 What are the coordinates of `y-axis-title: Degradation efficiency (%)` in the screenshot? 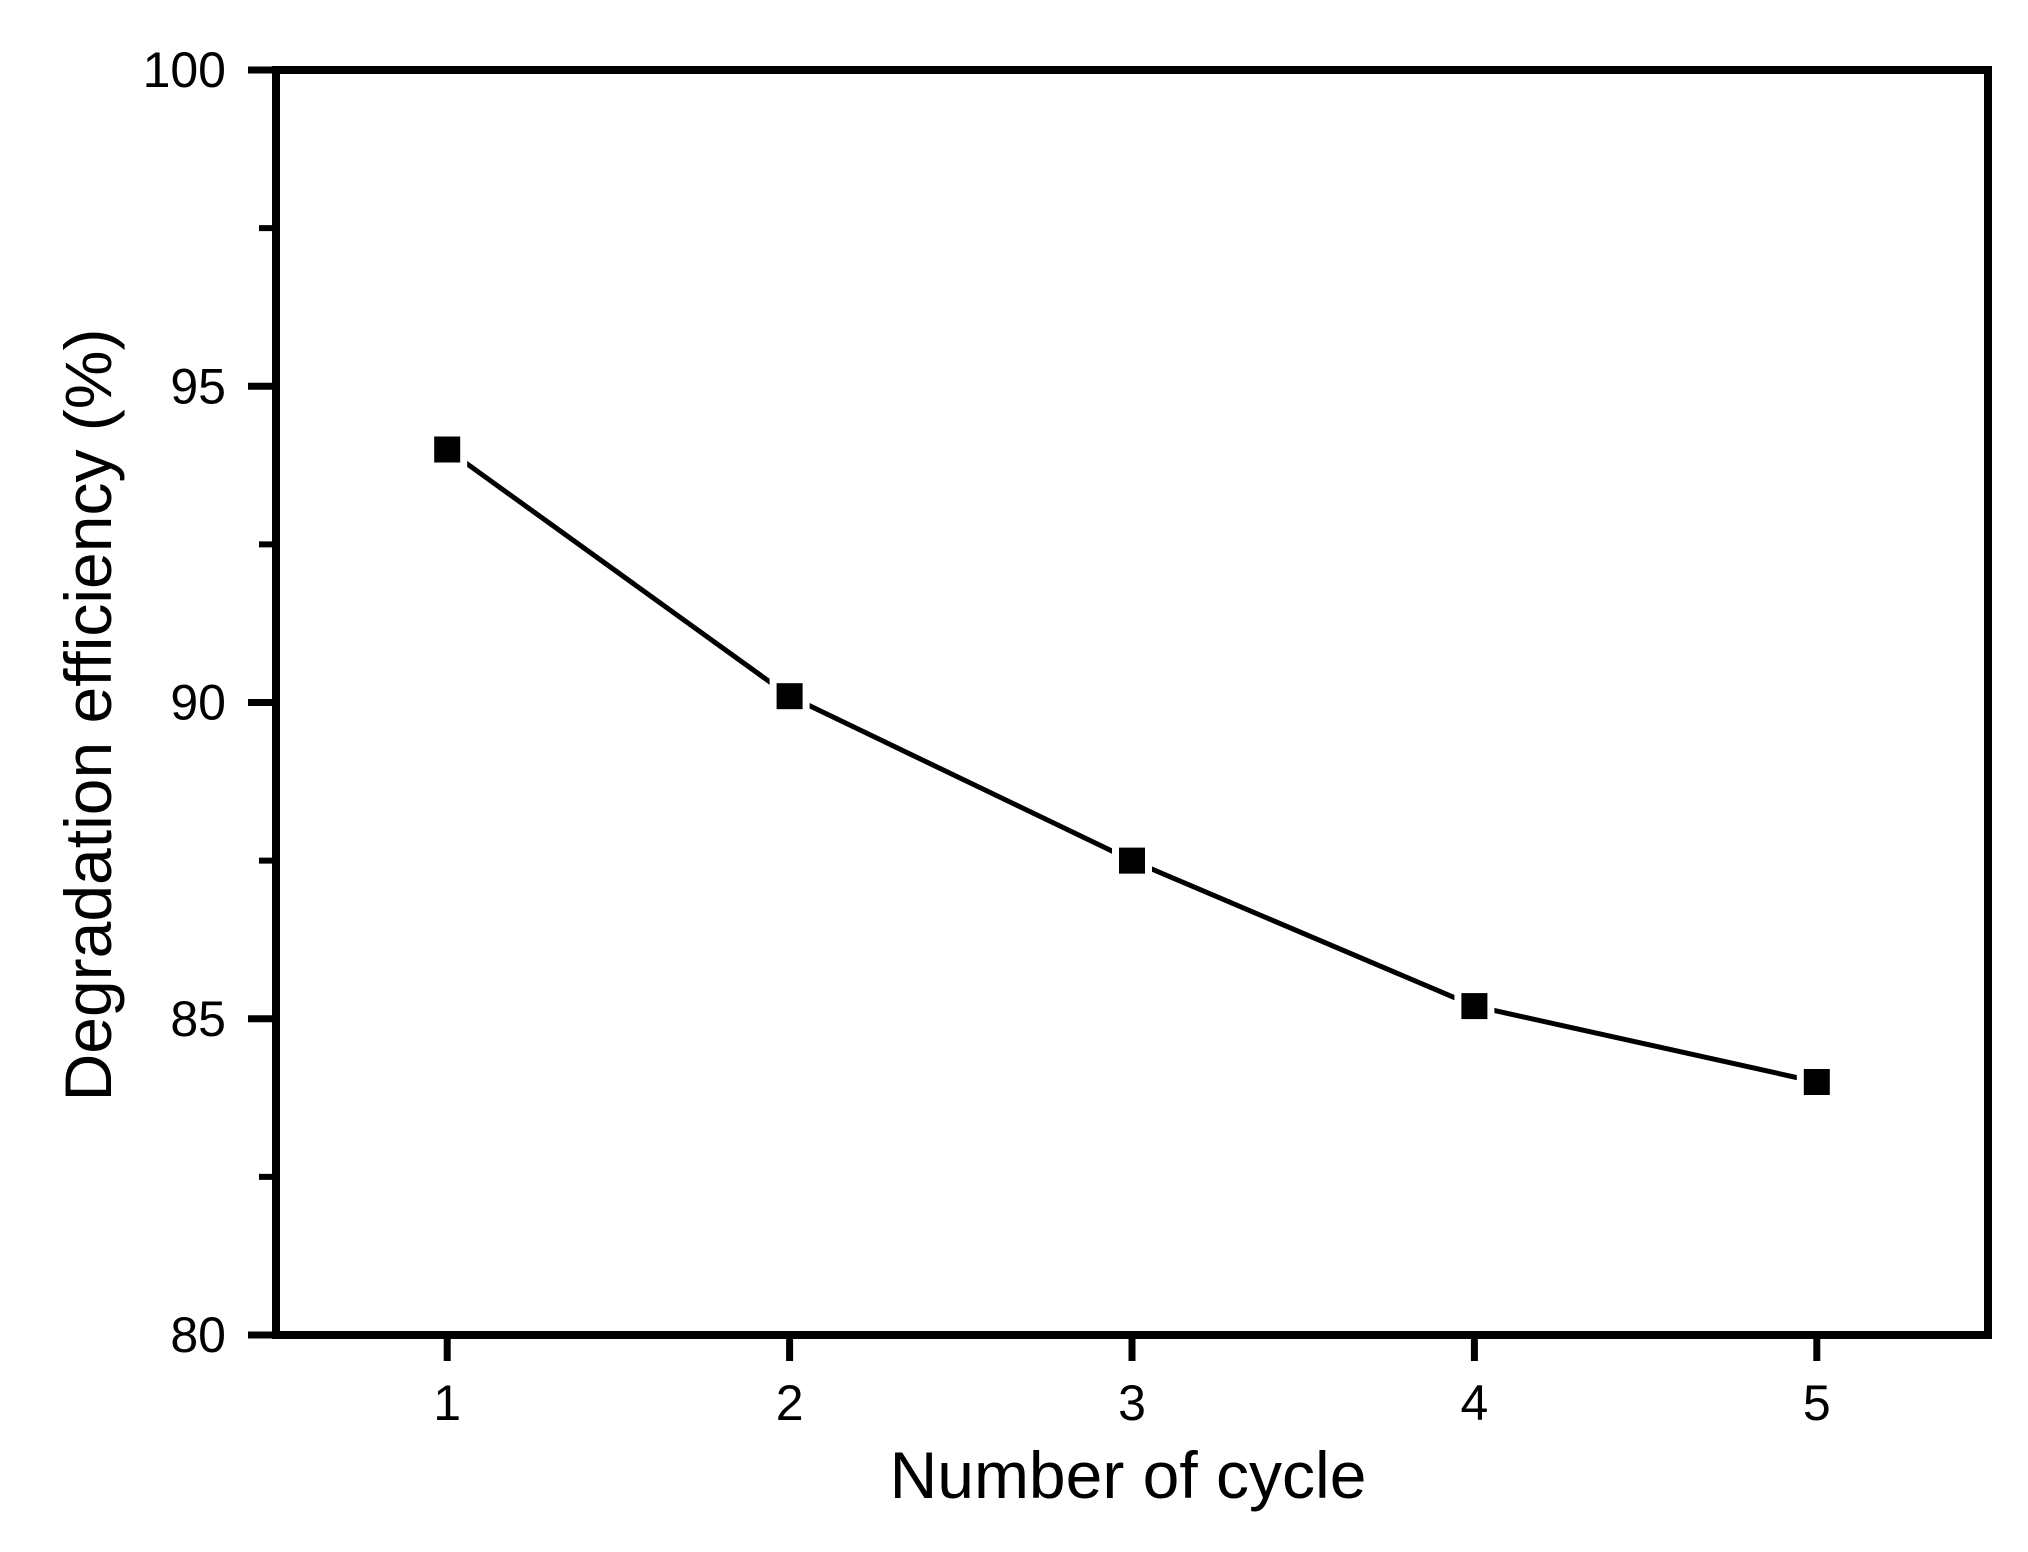 It's located at (88, 715).